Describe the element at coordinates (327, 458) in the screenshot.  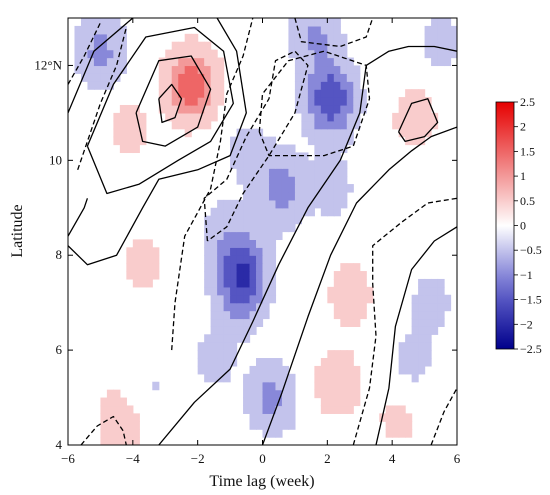
I see `x-tick-label: 2` at that location.